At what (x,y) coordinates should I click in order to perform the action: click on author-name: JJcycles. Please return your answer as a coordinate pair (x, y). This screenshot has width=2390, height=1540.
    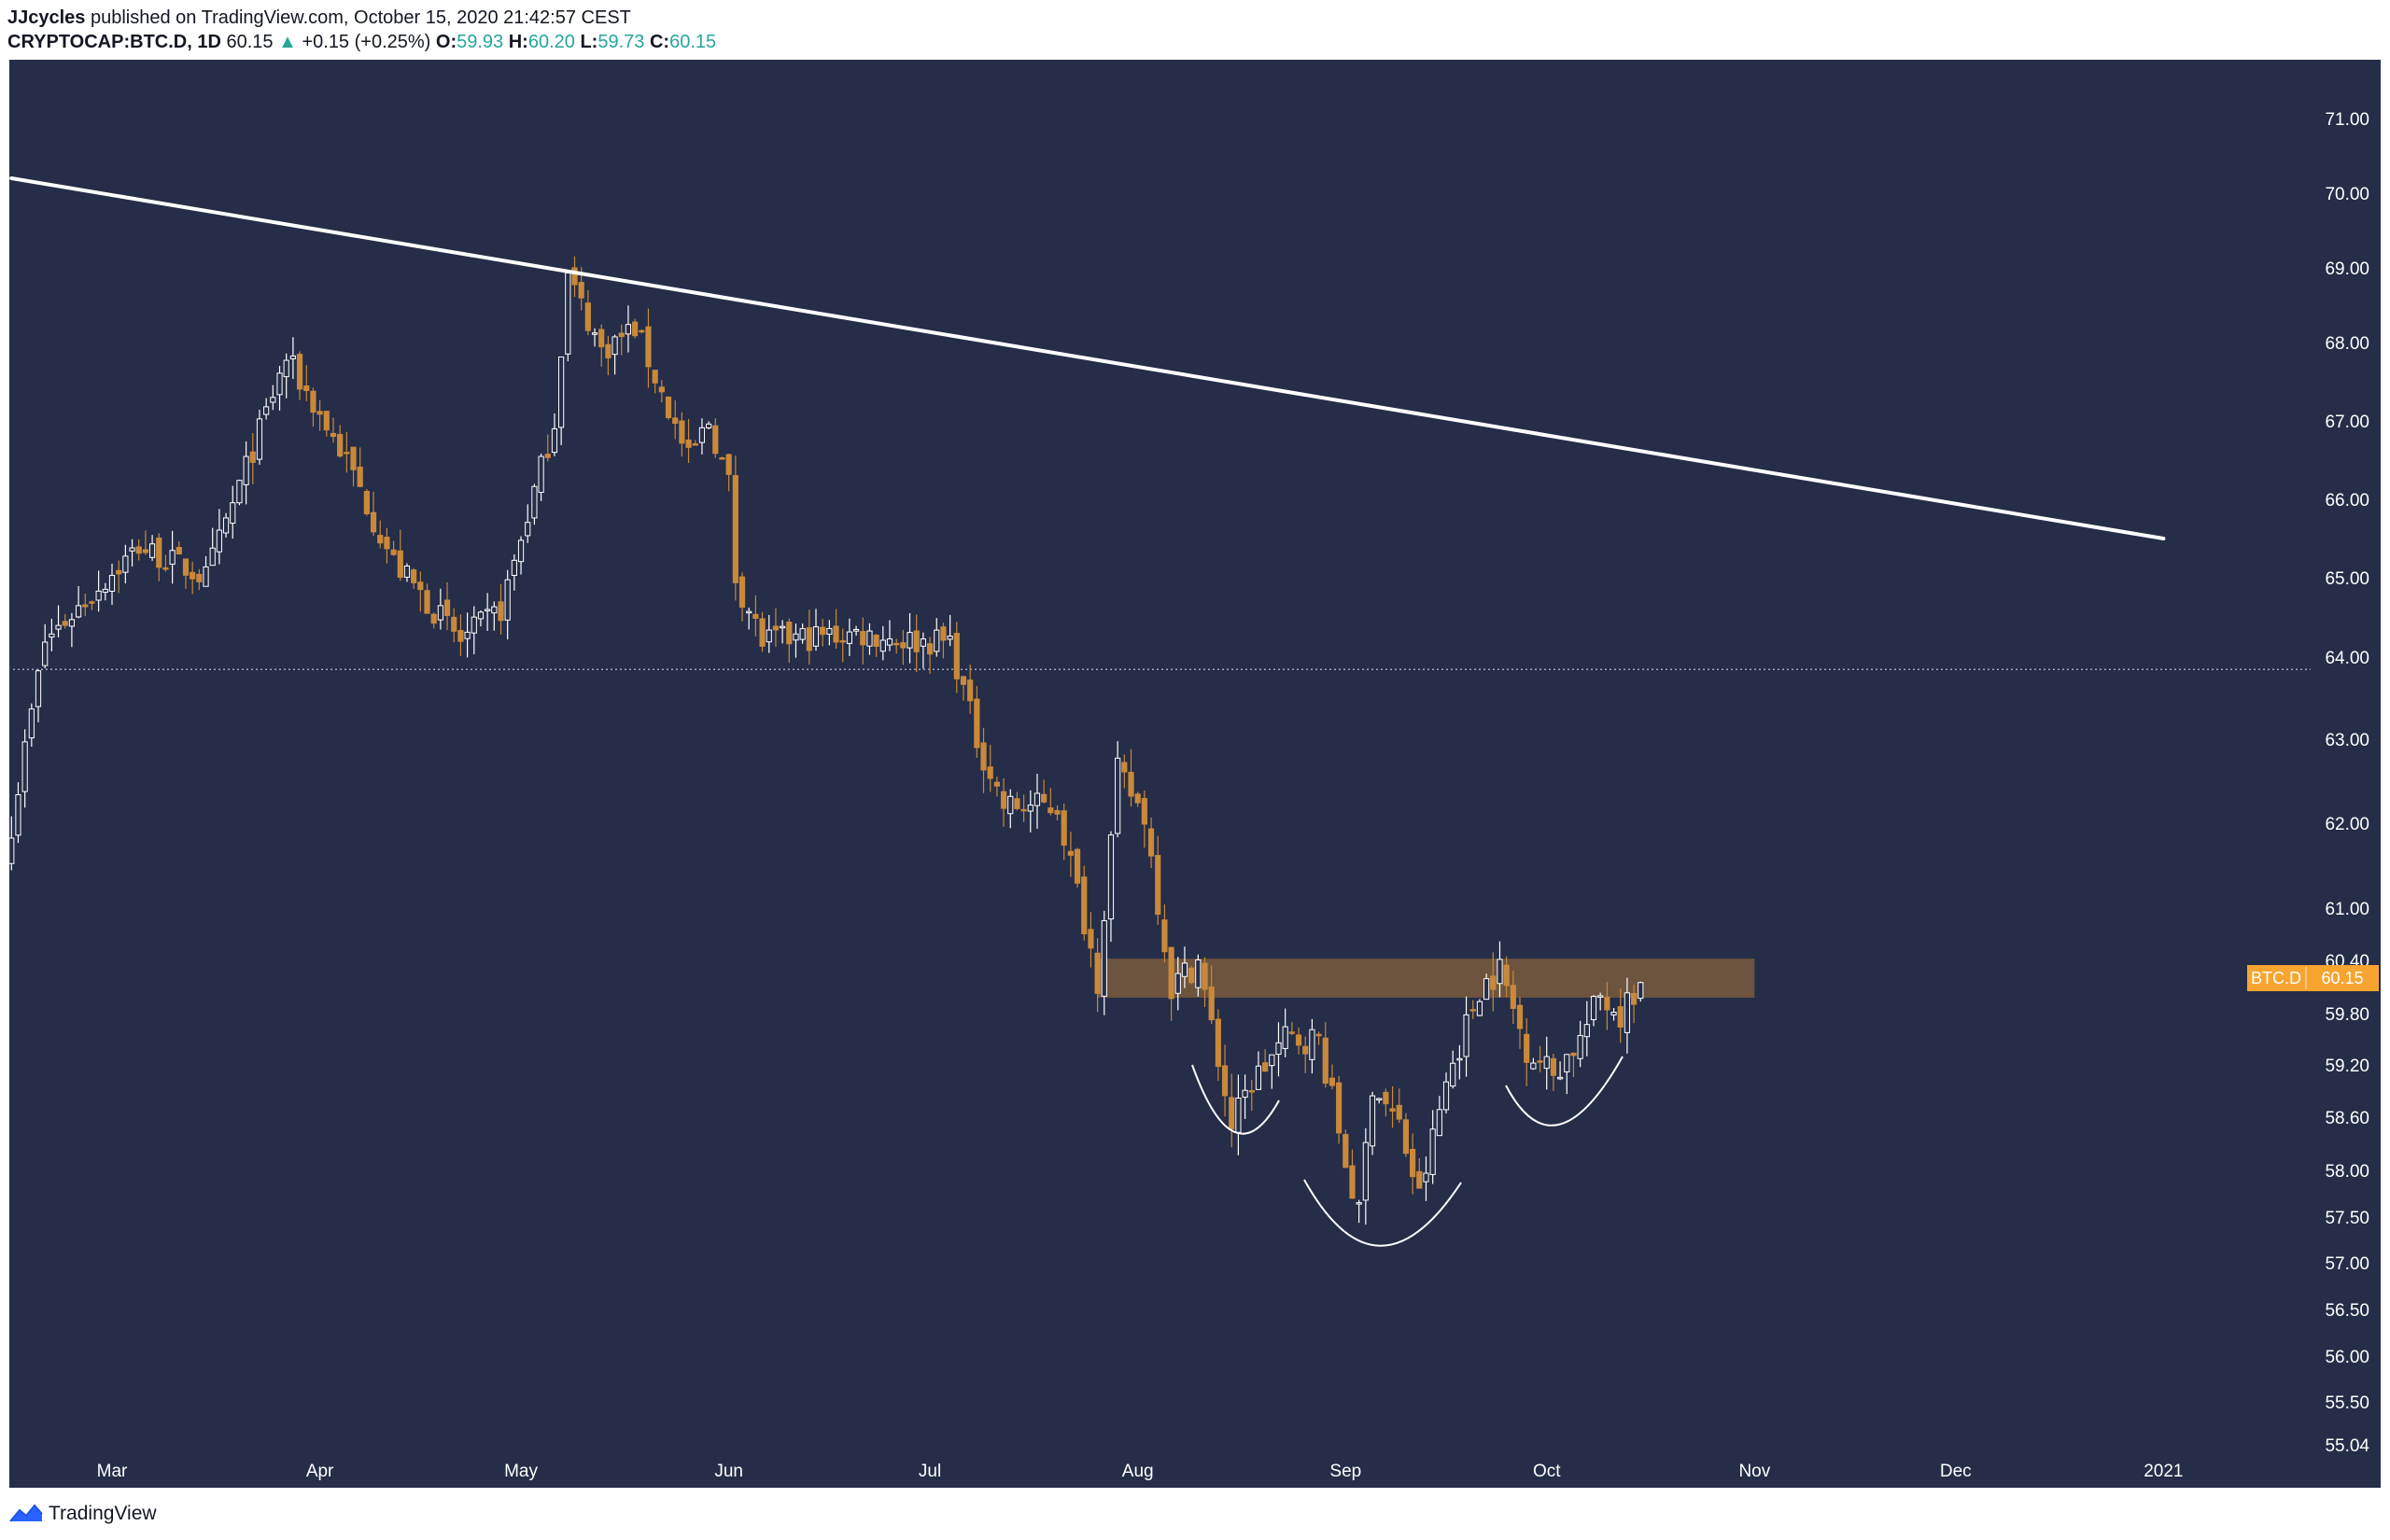
    Looking at the image, I should click on (46, 17).